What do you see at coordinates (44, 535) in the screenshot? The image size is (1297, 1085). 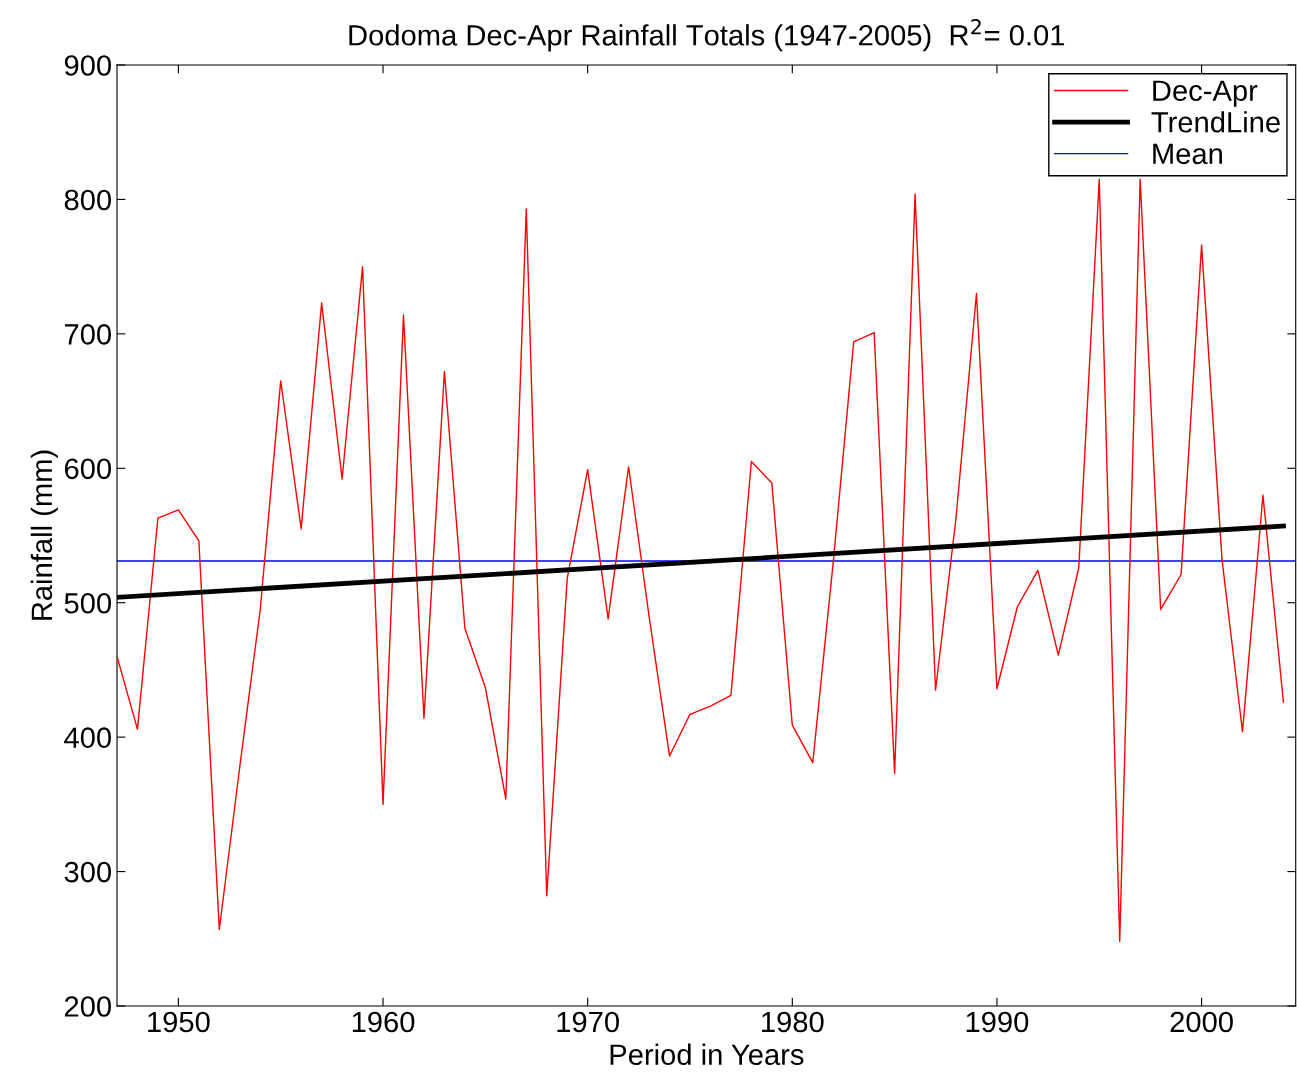 I see `y-axis-title: Rainfall (mm)` at bounding box center [44, 535].